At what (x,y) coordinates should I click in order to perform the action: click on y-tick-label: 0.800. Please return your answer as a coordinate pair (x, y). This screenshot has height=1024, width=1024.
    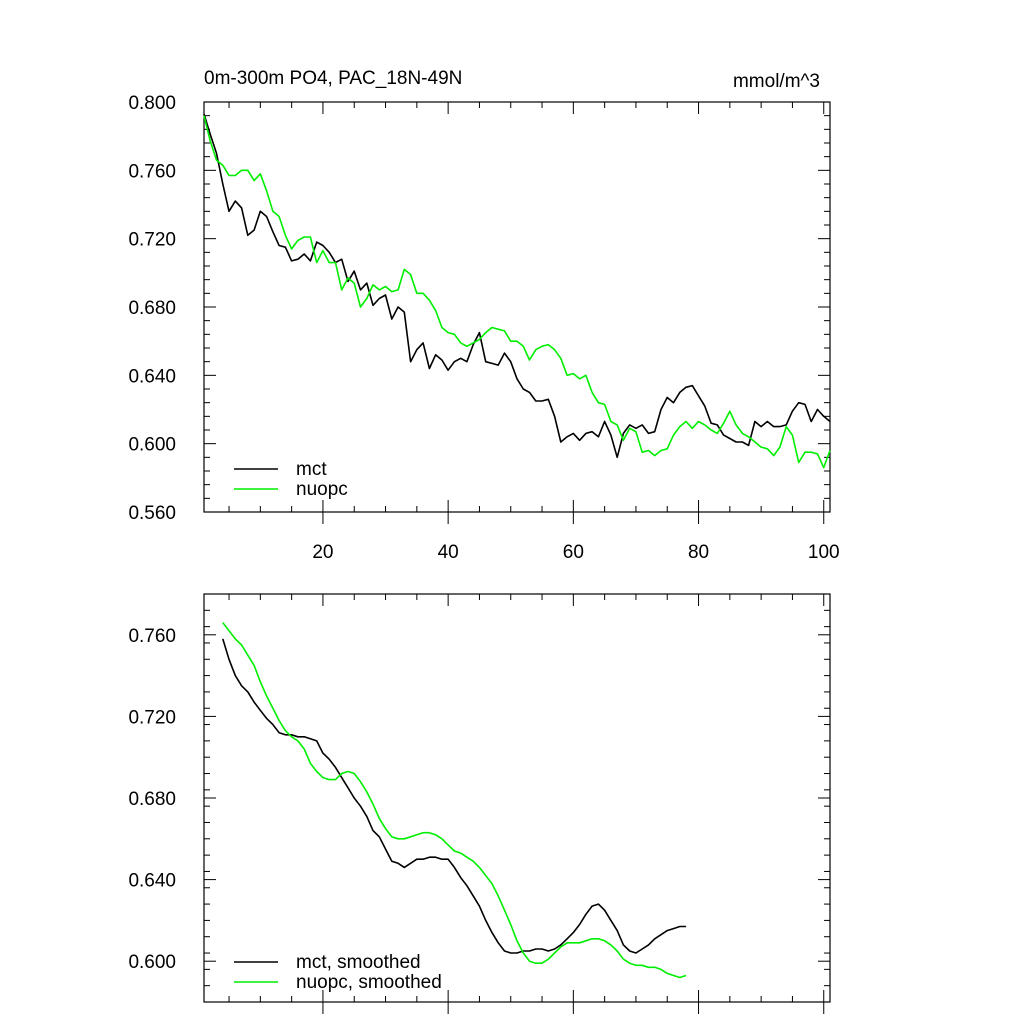
    Looking at the image, I should click on (152, 103).